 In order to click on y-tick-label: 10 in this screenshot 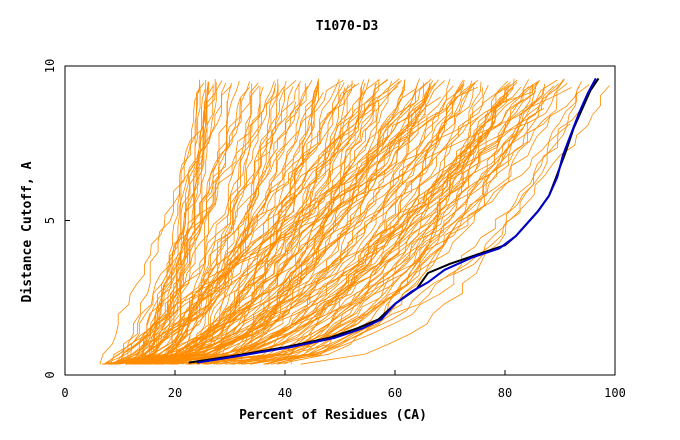, I will do `click(50, 66)`.